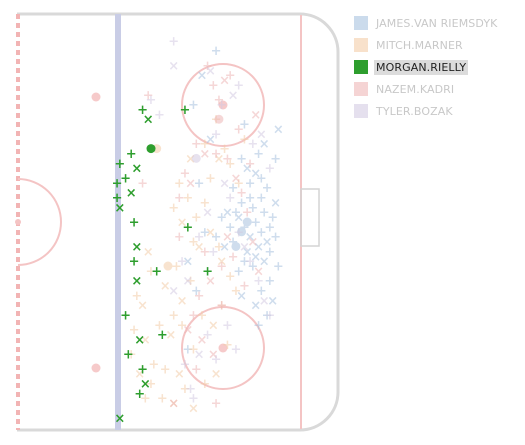 The height and width of the screenshot is (445, 525). I want to click on legend-item-morgan-rielly: MORGAN.RIELLY, so click(426, 67).